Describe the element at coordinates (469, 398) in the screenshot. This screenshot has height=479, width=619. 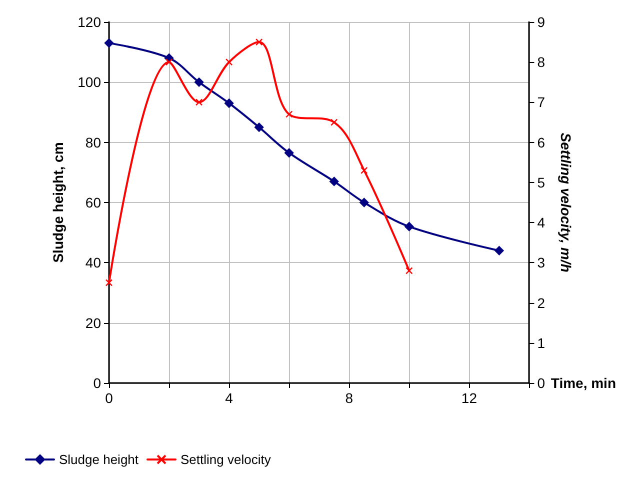
I see `x-tick-label: 12` at that location.